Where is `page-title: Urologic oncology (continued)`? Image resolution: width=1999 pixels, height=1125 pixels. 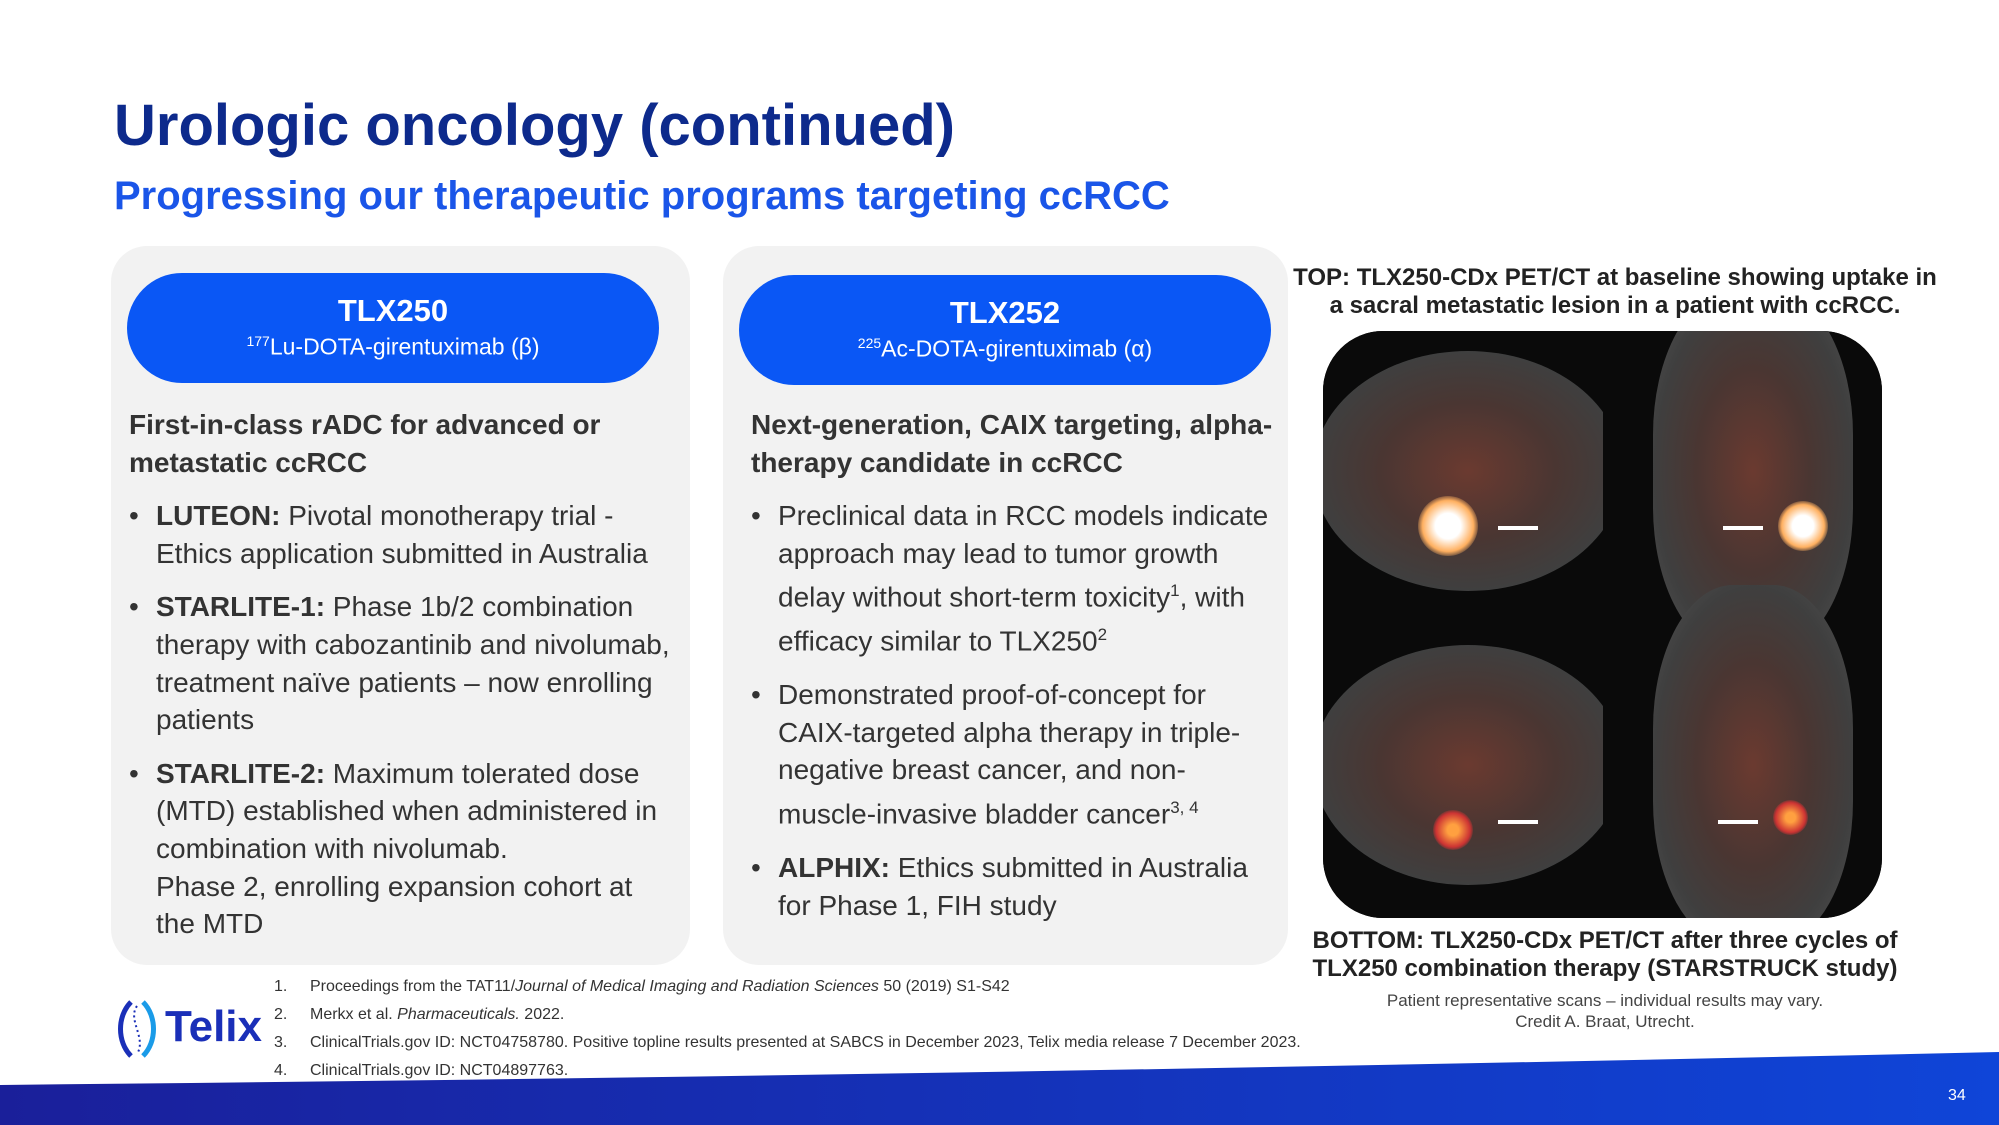 page-title: Urologic oncology (continued) is located at coordinates (534, 125).